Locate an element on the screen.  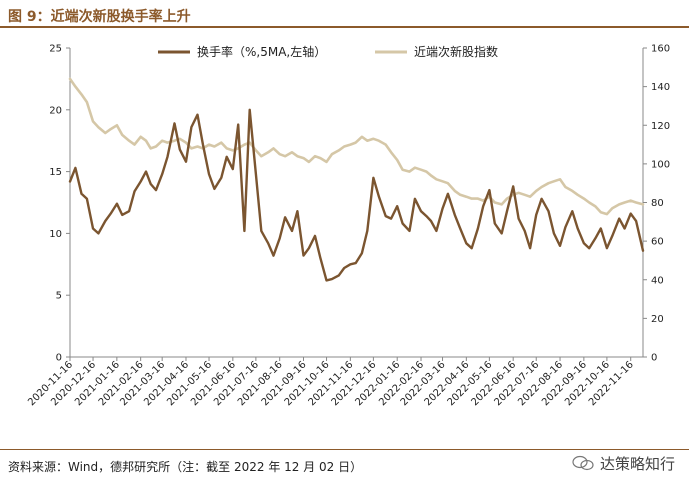
title-rule is located at coordinates (344, 27).